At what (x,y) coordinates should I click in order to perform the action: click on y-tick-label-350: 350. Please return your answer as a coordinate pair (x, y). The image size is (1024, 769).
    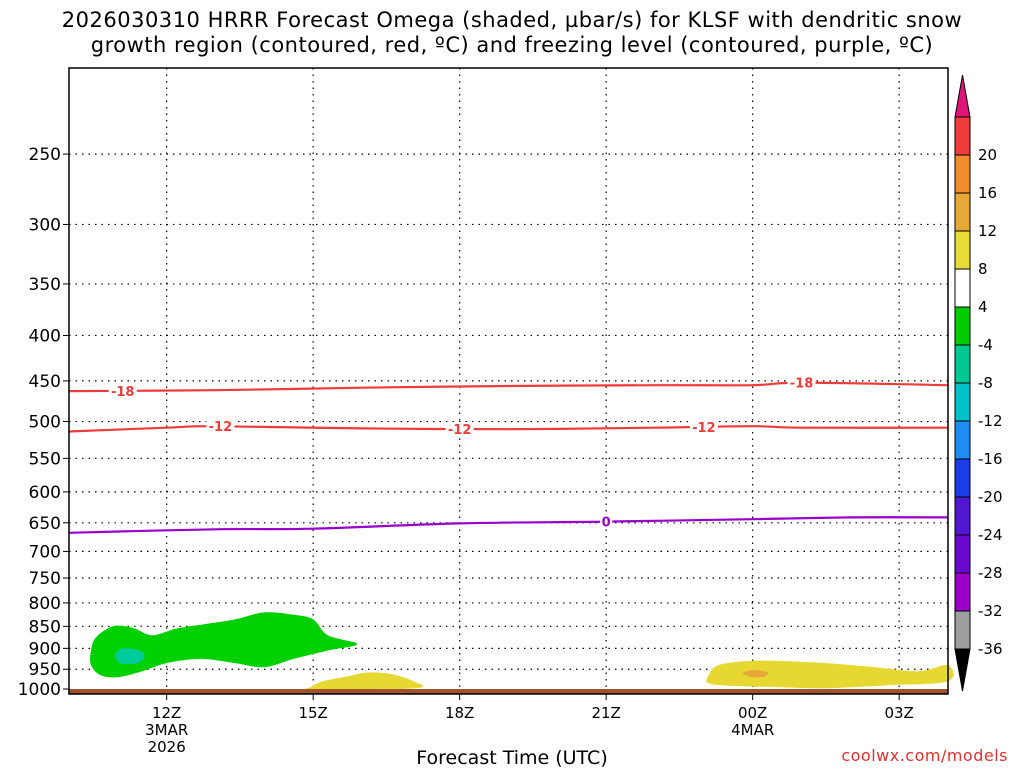
    Looking at the image, I should click on (45, 285).